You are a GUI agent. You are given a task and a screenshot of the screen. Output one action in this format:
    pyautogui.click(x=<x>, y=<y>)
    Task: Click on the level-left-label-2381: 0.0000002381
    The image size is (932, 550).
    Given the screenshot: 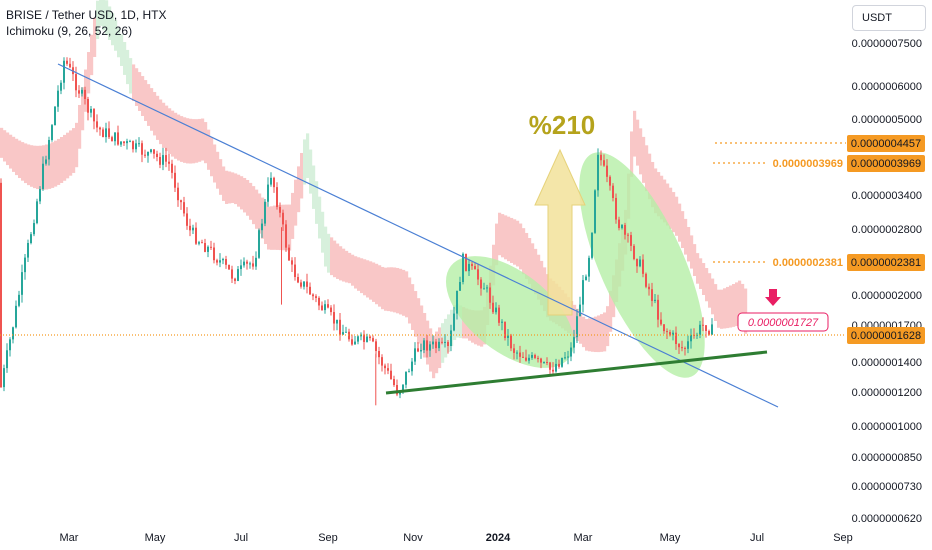 What is the action you would take?
    pyautogui.click(x=808, y=263)
    